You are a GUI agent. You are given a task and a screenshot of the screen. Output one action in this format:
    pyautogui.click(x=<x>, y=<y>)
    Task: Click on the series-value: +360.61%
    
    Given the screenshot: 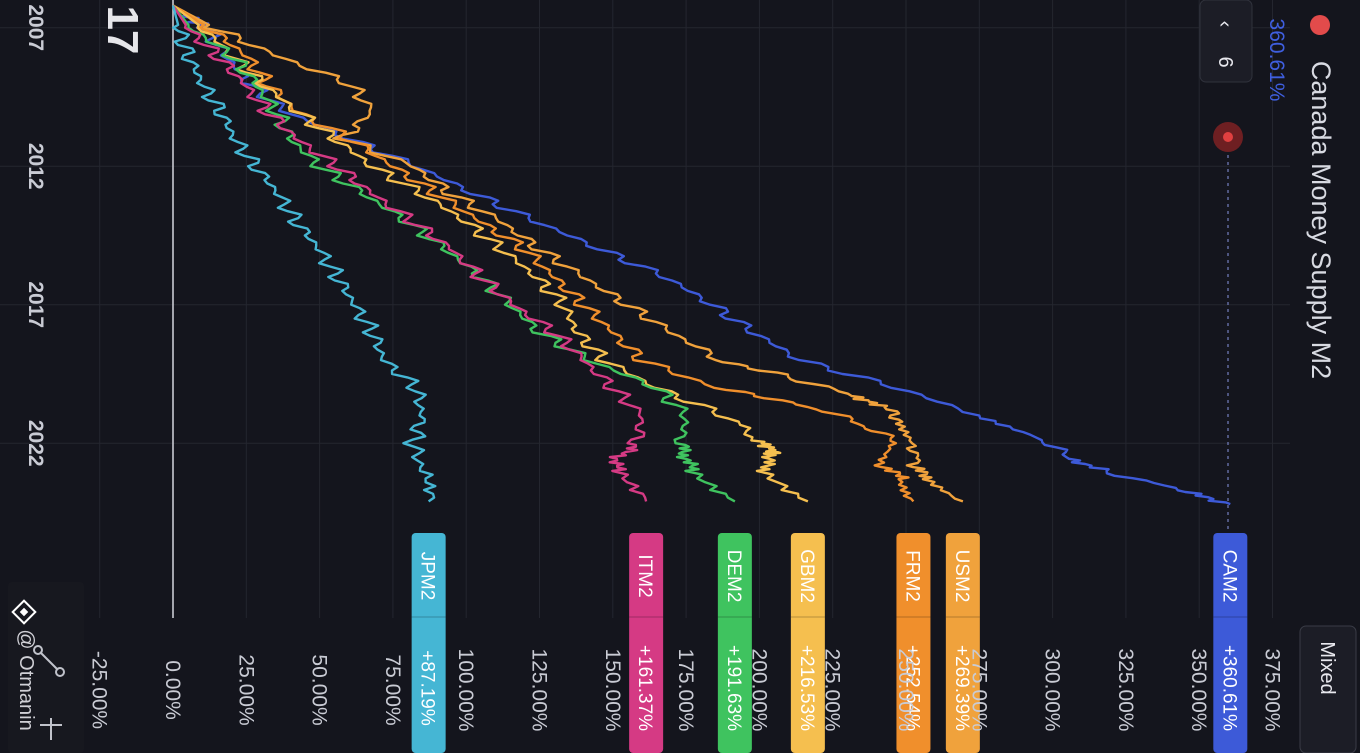 What is the action you would take?
    pyautogui.click(x=1228, y=688)
    